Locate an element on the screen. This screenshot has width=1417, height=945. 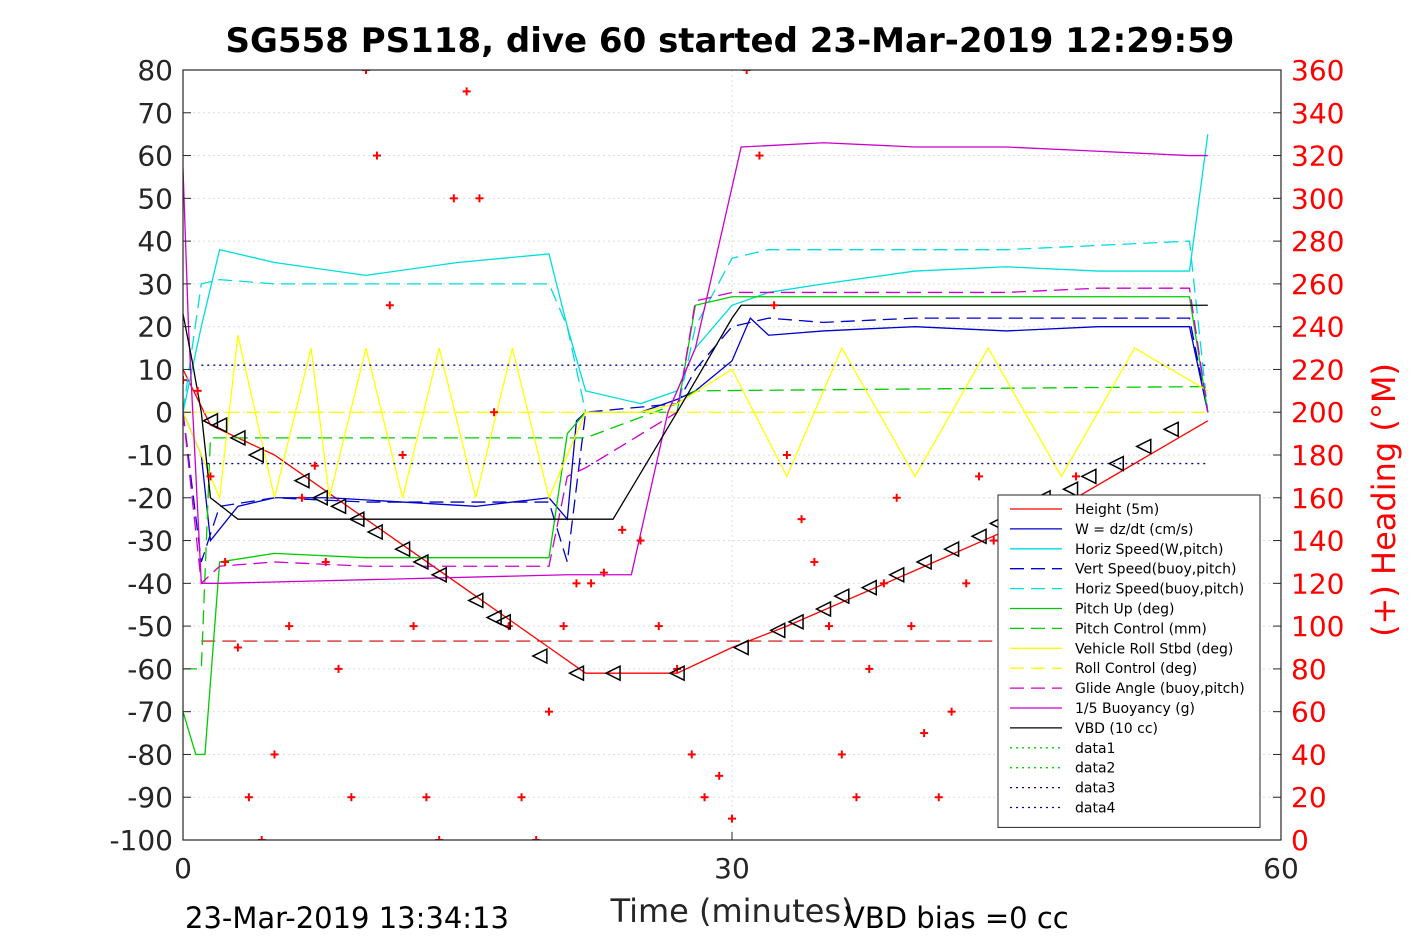
y-tick-label: 70 is located at coordinates (155, 113).